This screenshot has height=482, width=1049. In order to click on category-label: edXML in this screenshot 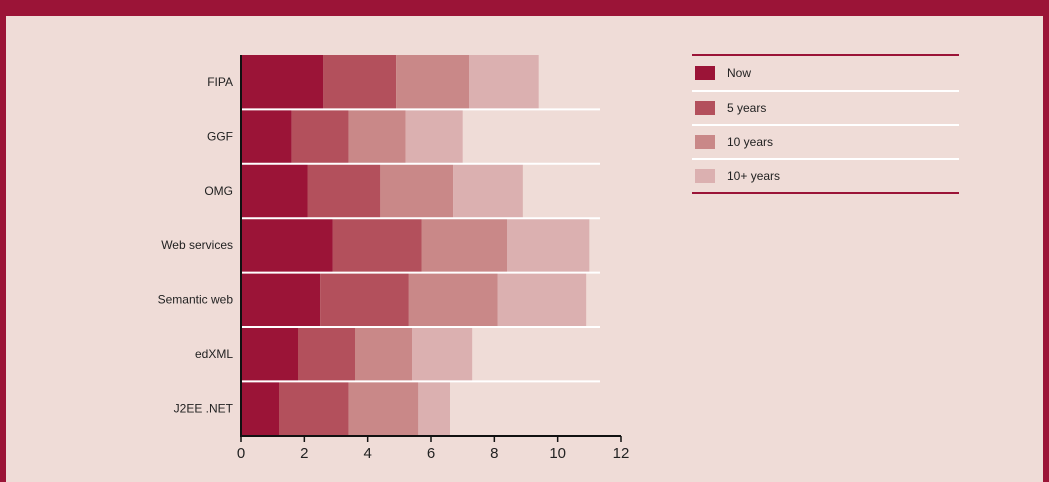, I will do `click(214, 354)`.